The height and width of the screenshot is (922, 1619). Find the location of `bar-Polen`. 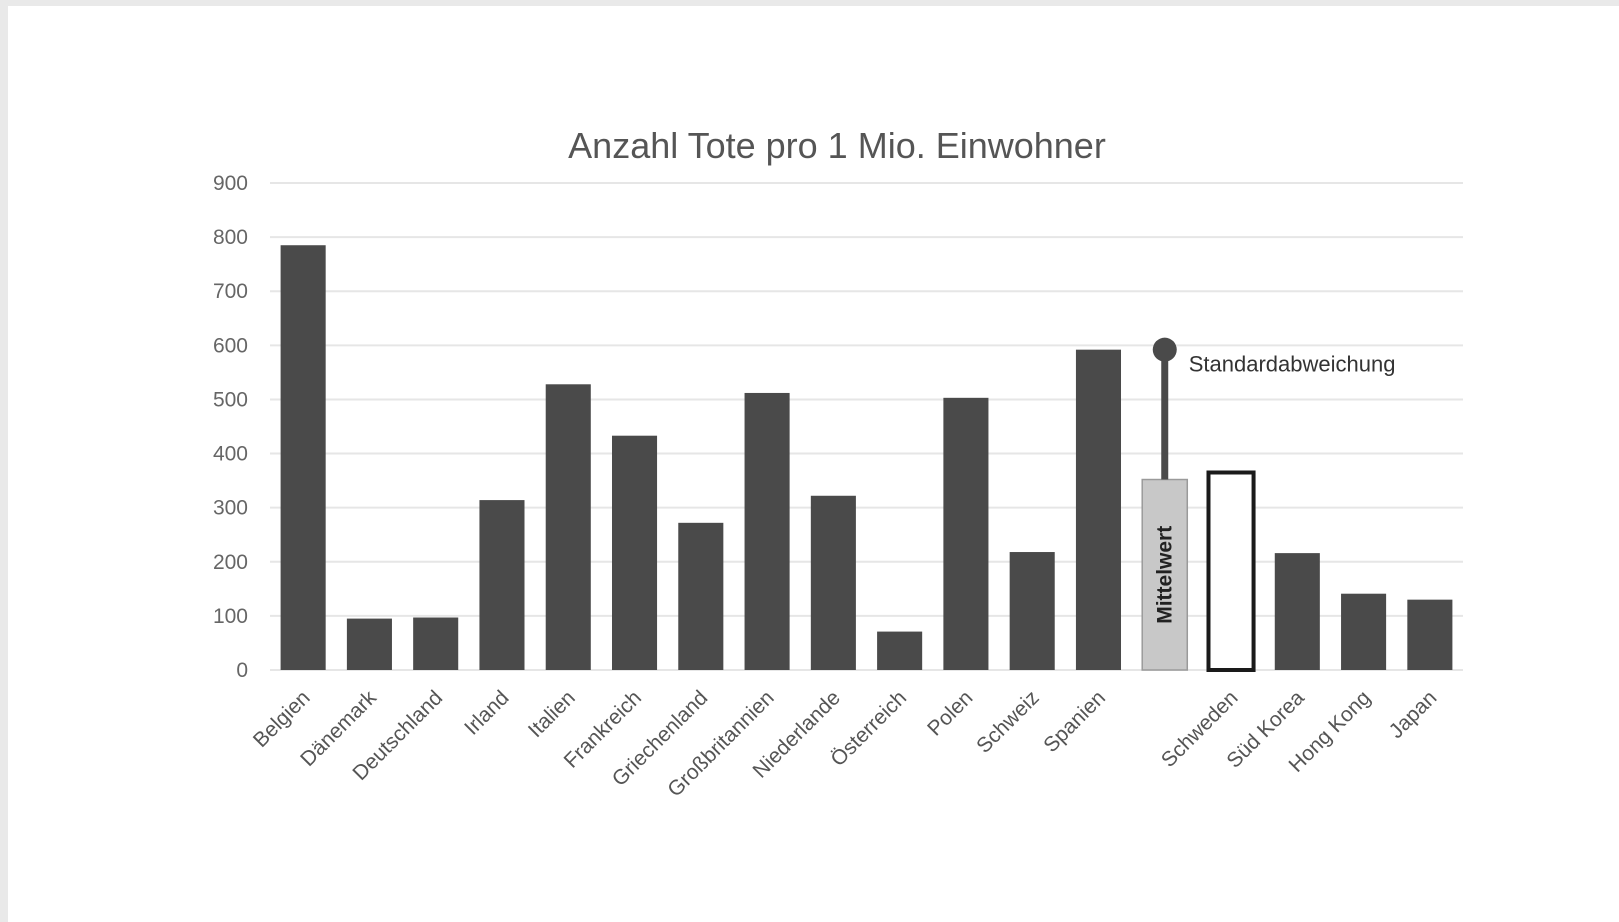

bar-Polen is located at coordinates (966, 533).